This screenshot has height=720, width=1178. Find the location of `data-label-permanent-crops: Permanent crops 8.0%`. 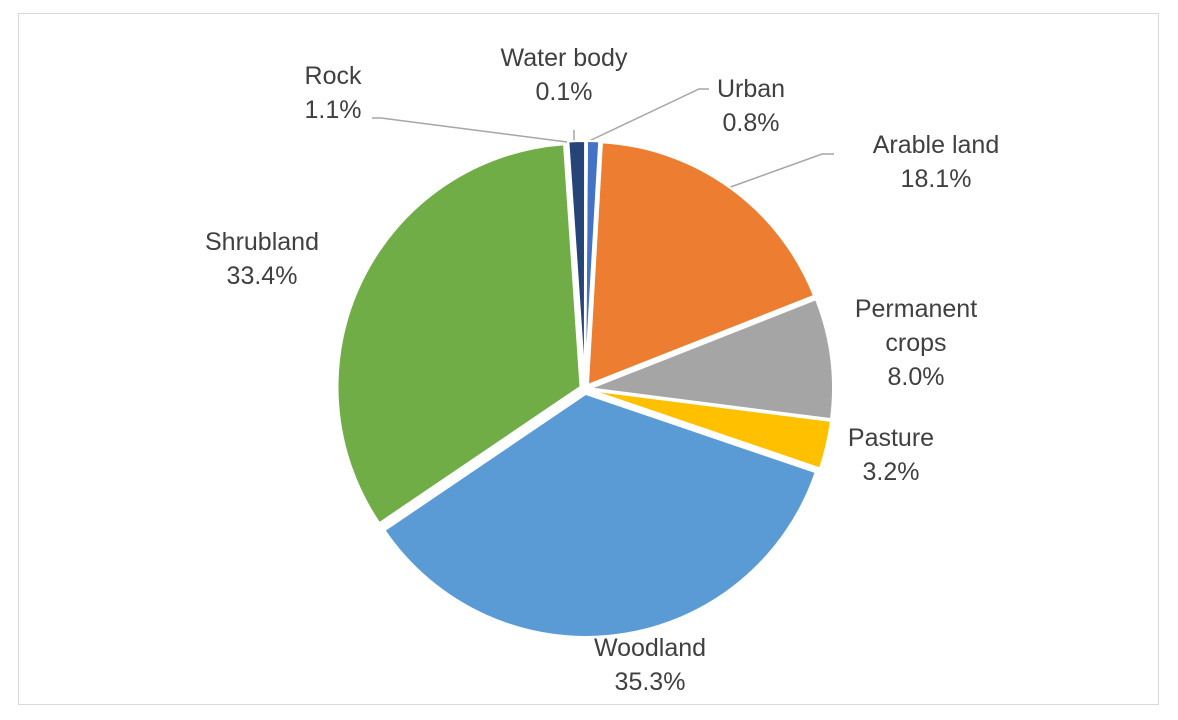

data-label-permanent-crops: Permanent crops 8.0% is located at coordinates (916, 343).